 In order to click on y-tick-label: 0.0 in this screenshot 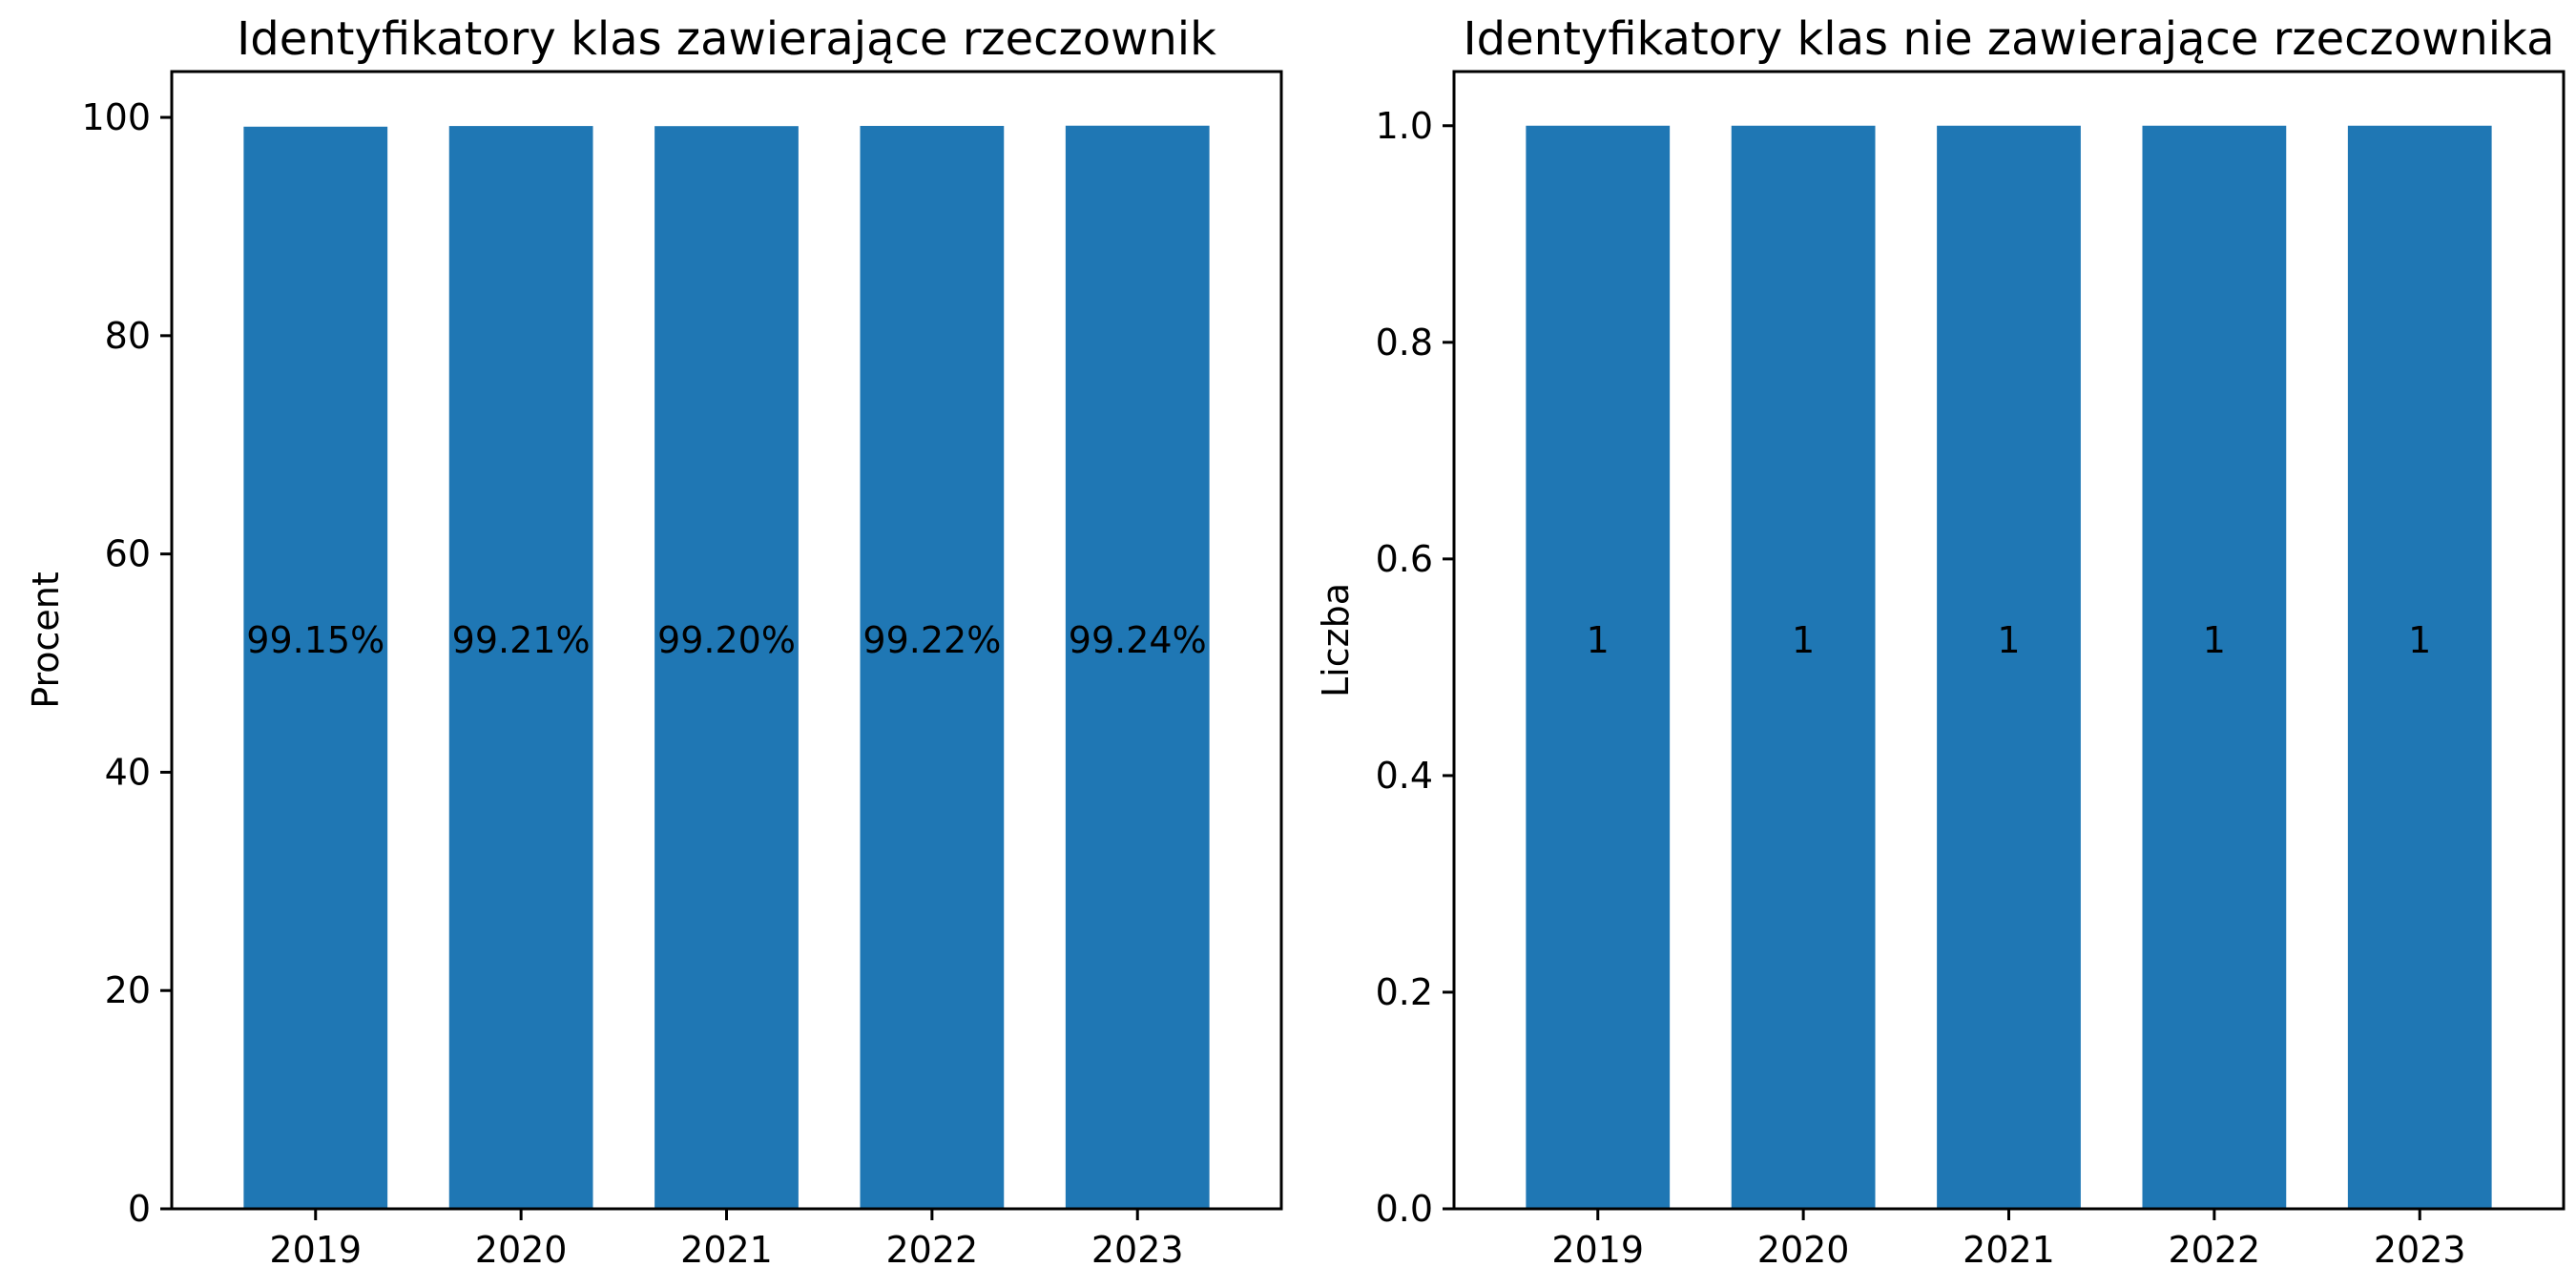, I will do `click(1404, 1209)`.